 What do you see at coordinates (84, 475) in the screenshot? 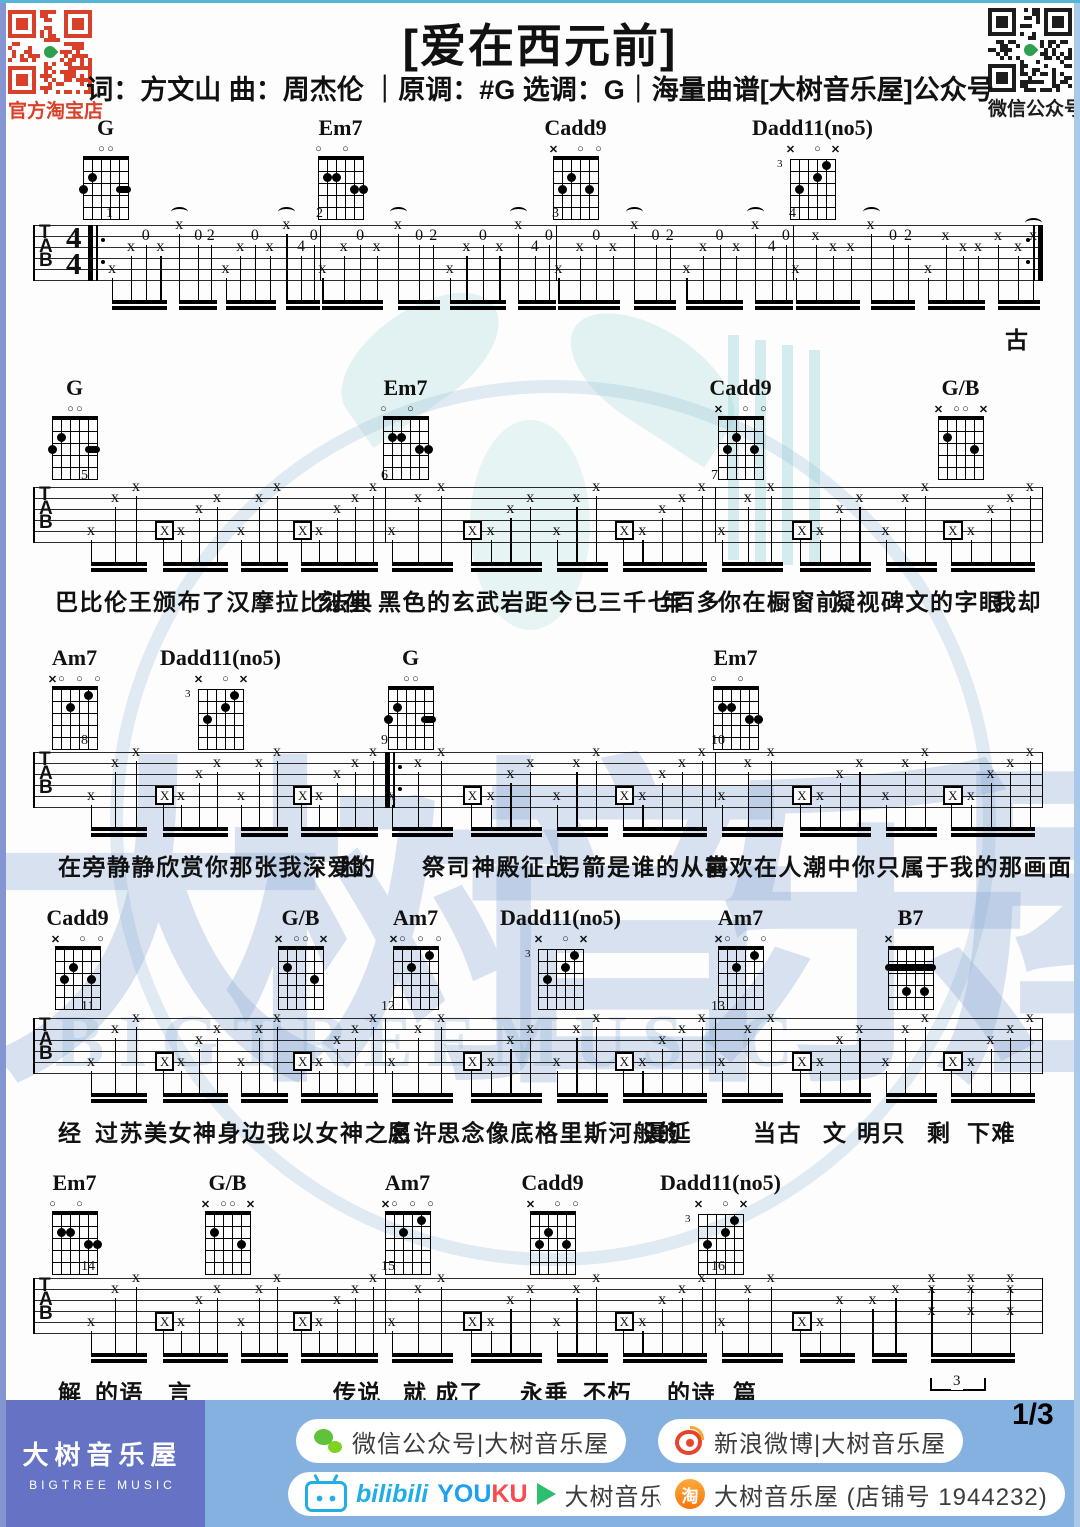
I see `measure-number: 5` at bounding box center [84, 475].